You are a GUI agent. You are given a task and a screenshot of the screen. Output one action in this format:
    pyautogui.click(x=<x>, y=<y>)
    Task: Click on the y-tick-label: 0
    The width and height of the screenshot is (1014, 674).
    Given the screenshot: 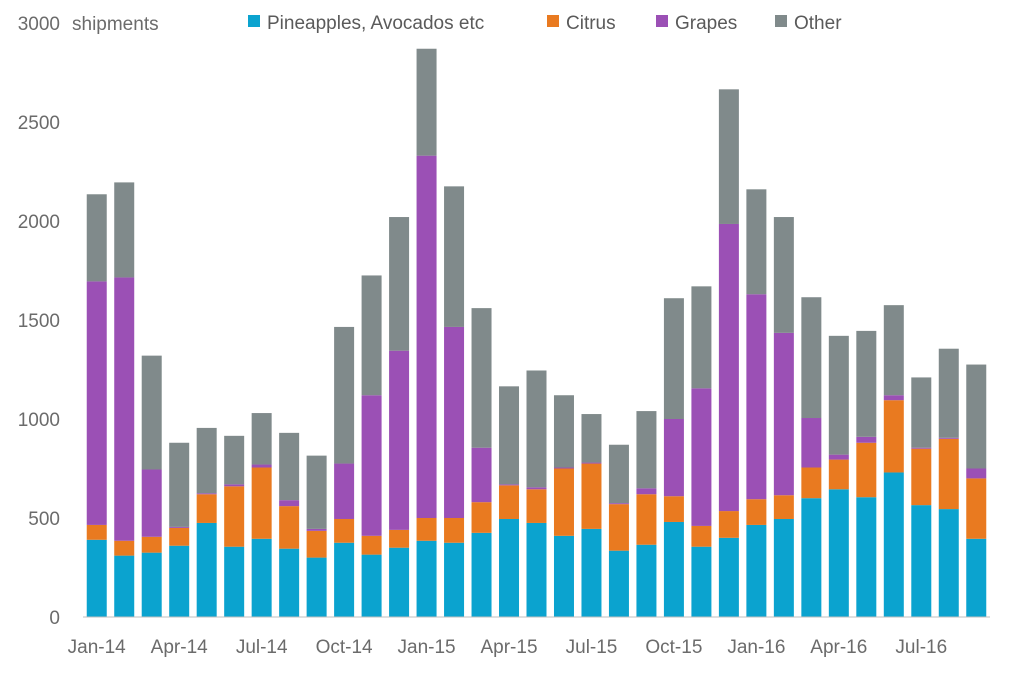 What is the action you would take?
    pyautogui.click(x=54, y=618)
    